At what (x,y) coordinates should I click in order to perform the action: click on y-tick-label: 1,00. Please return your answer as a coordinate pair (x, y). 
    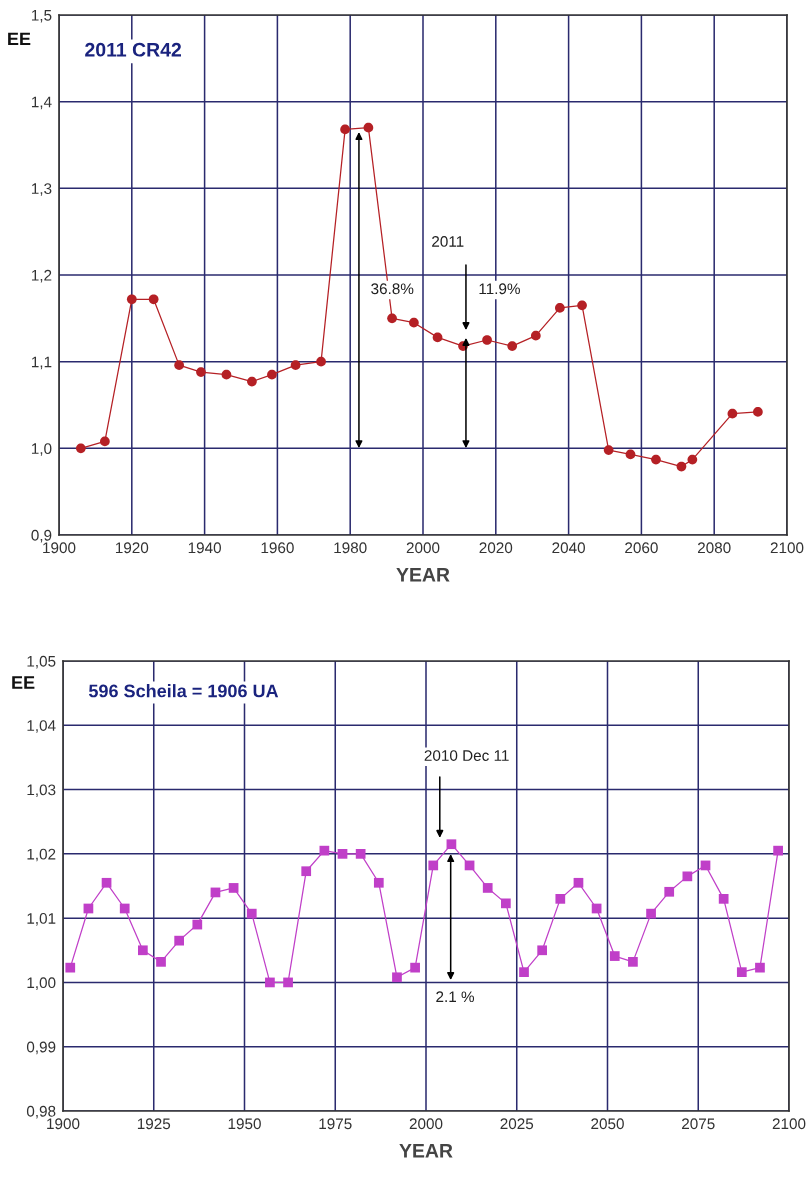
    Looking at the image, I should click on (41, 983).